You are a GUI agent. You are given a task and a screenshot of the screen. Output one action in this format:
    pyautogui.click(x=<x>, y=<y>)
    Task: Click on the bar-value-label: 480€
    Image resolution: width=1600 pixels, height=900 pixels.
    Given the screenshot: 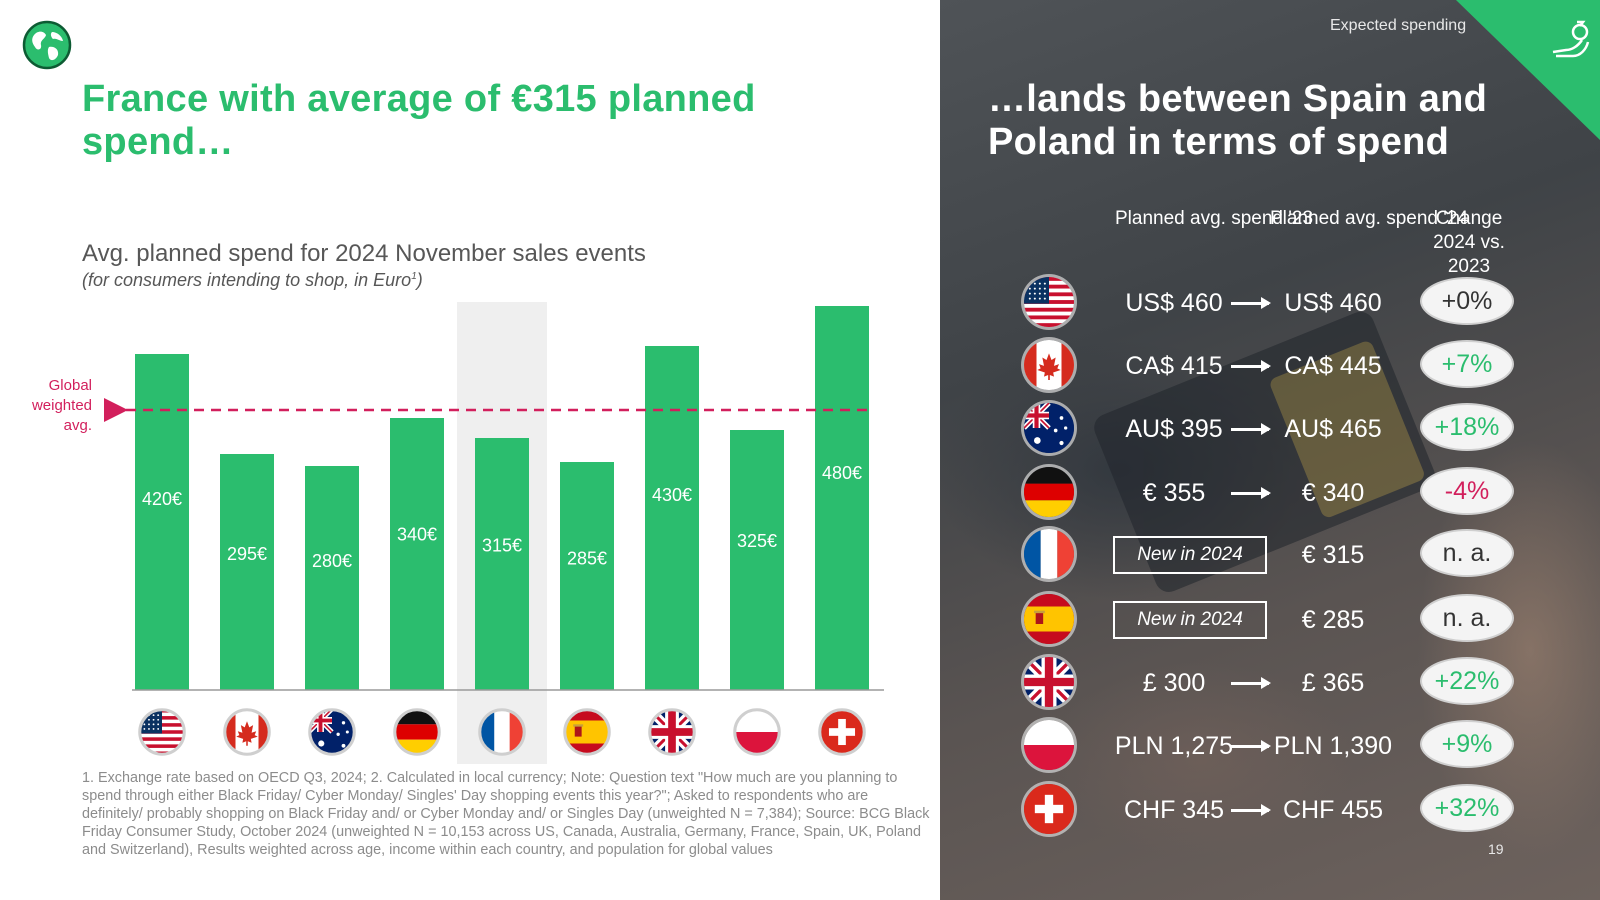 What is the action you would take?
    pyautogui.click(x=842, y=473)
    